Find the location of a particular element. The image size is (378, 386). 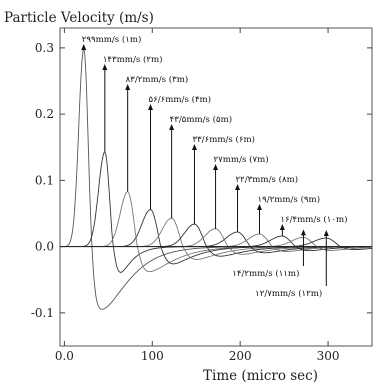

y-tick-label: 0.2 is located at coordinates (44, 114).